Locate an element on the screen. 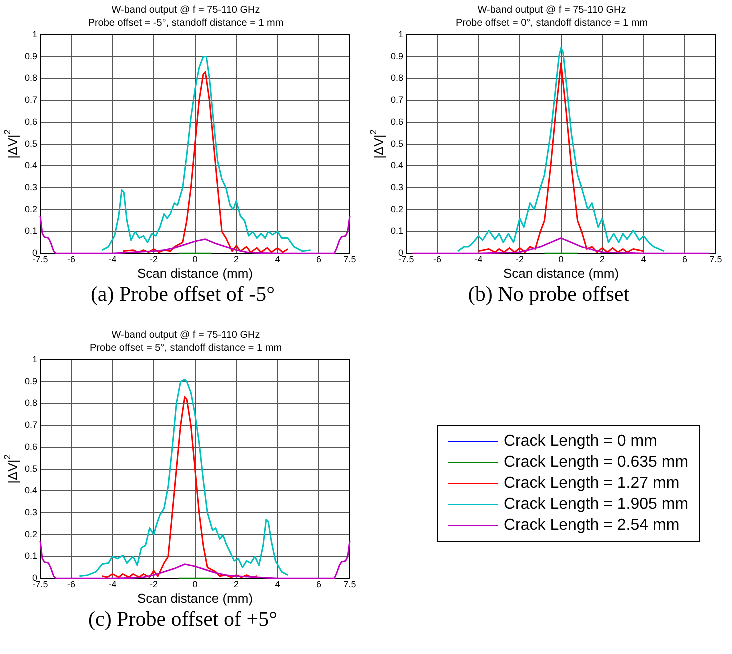  chart-subtitle: Probe offset = -5°, standoff distance = 1 mm is located at coordinates (186, 23).